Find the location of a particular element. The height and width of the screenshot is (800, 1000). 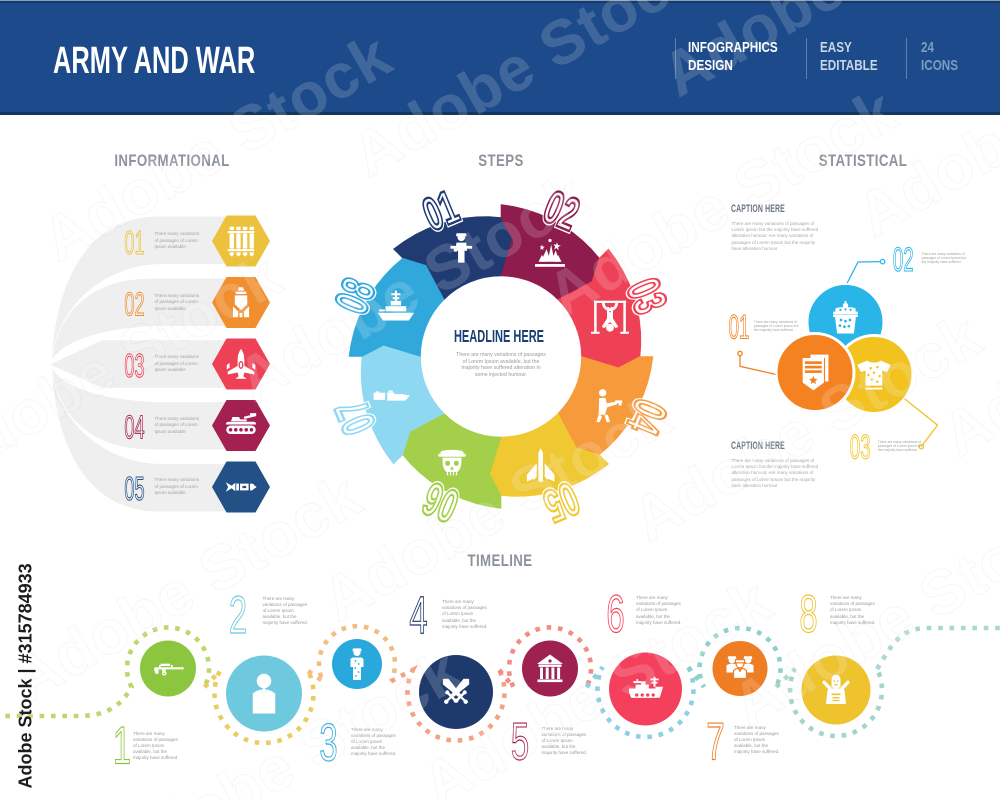

svg-text: 4 is located at coordinates (418, 616).